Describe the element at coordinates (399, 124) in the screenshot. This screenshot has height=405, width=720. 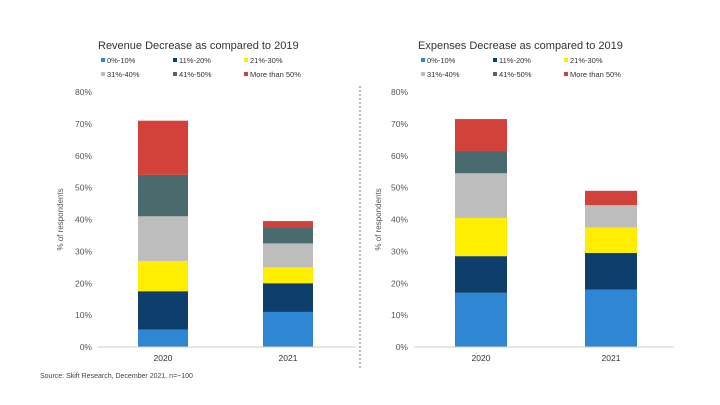
I see `chart-2-y-tick-label: 70%` at that location.